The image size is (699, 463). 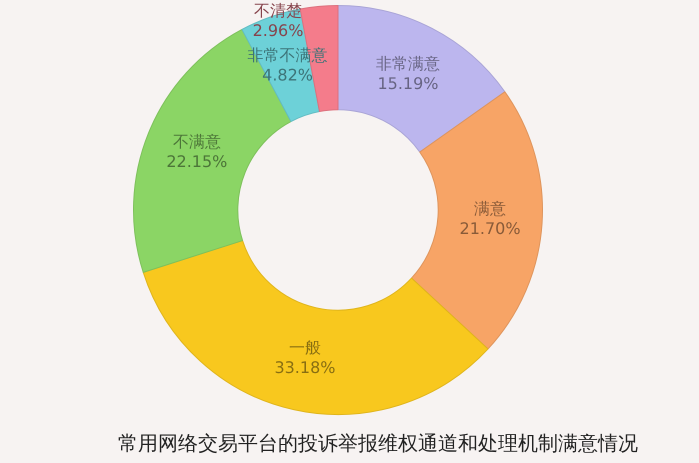 What do you see at coordinates (278, 30) in the screenshot?
I see `data-label: 2.96%` at bounding box center [278, 30].